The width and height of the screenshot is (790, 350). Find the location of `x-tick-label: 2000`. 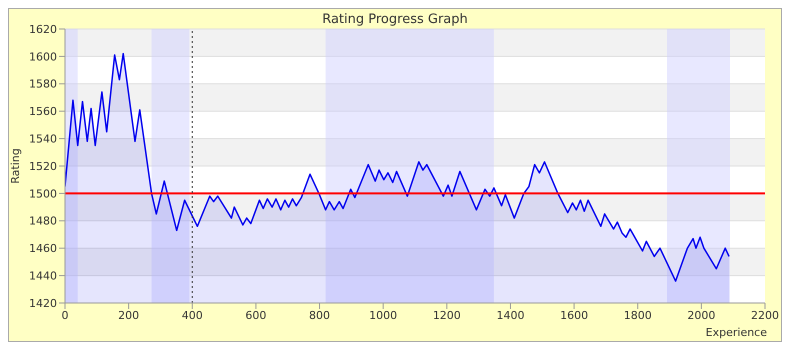

x-tick-label: 2000 is located at coordinates (701, 315).